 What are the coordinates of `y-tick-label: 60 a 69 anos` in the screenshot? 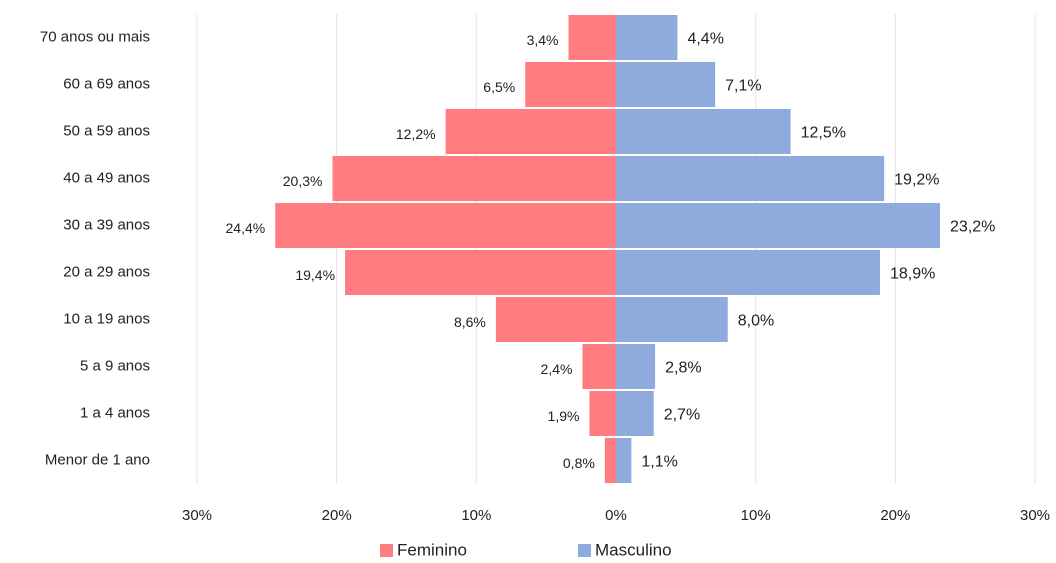 It's located at (106, 83).